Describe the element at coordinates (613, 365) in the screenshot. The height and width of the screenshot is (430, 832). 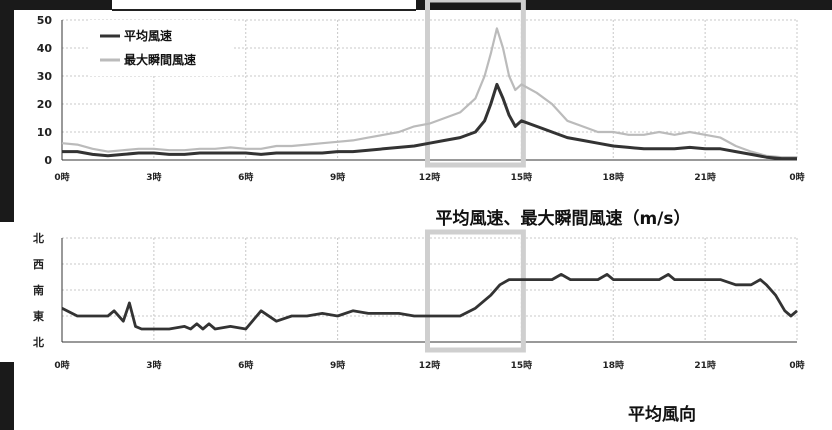
I see `direction-x-tick-label: 18時` at that location.